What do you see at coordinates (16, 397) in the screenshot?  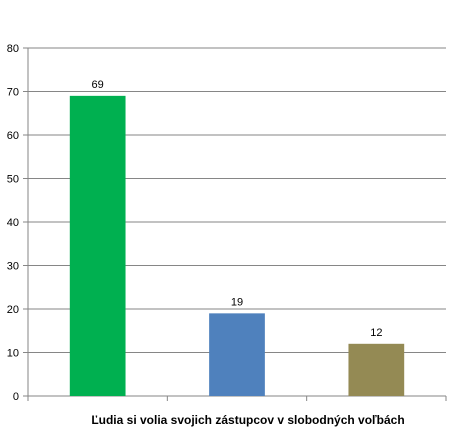 I see `y-tick-label: 0` at bounding box center [16, 397].